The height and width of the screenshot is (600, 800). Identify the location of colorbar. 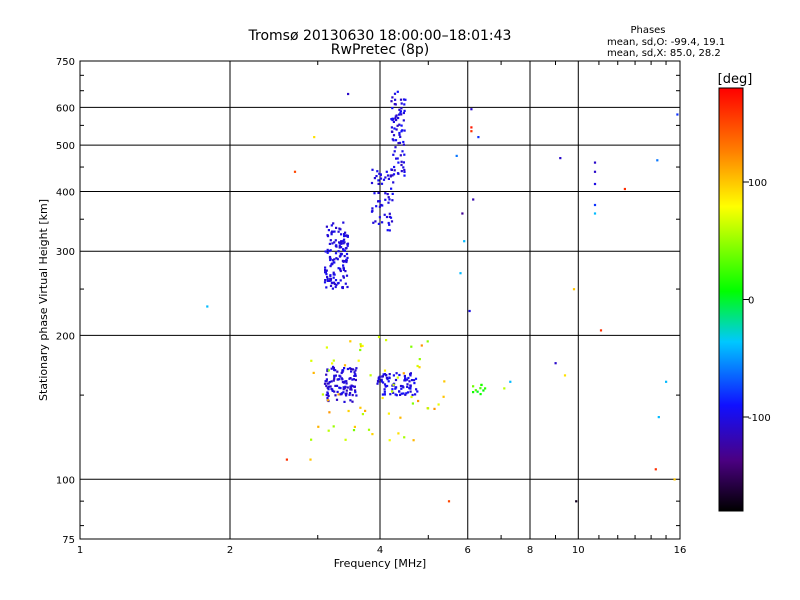
(731, 299).